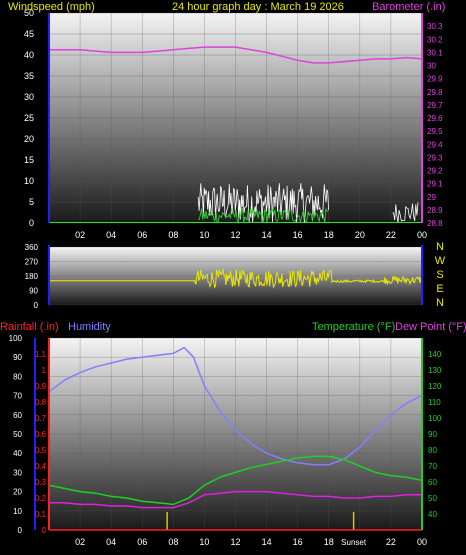  What do you see at coordinates (263, 203) in the screenshot?
I see `wind-gust-line` at bounding box center [263, 203].